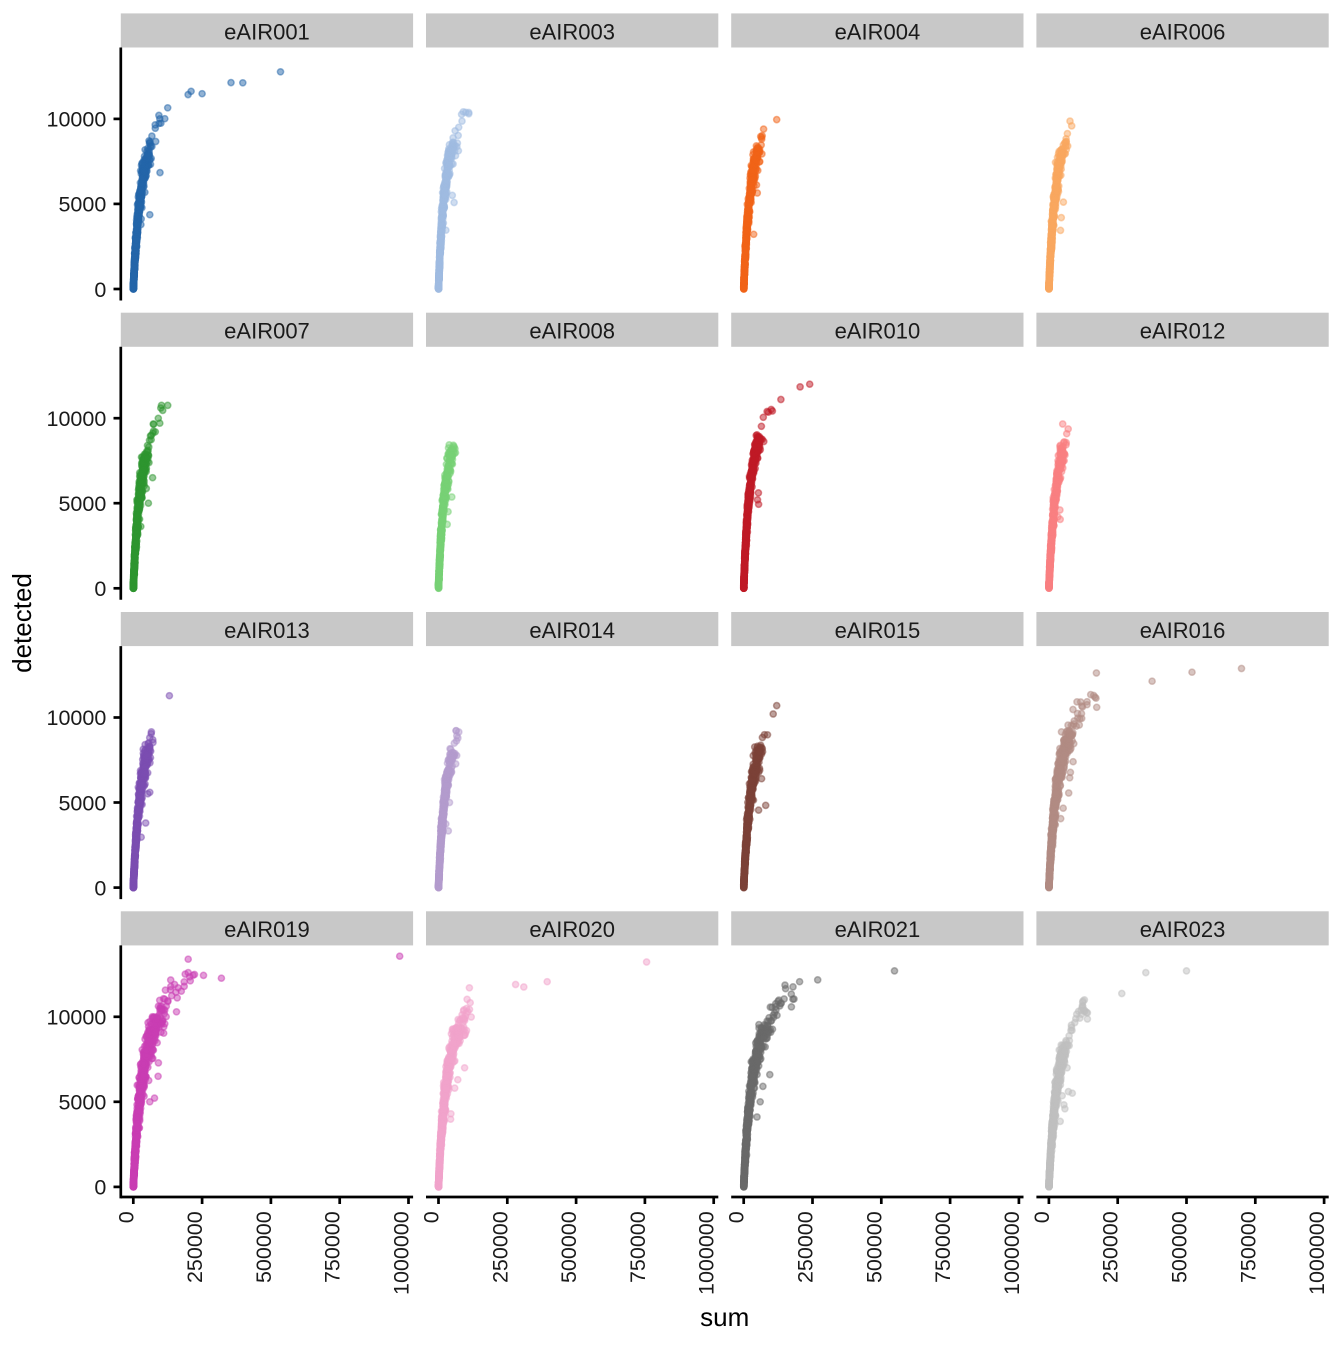 The image size is (1344, 1349). What do you see at coordinates (878, 331) in the screenshot?
I see `svg-text: eAIR010` at bounding box center [878, 331].